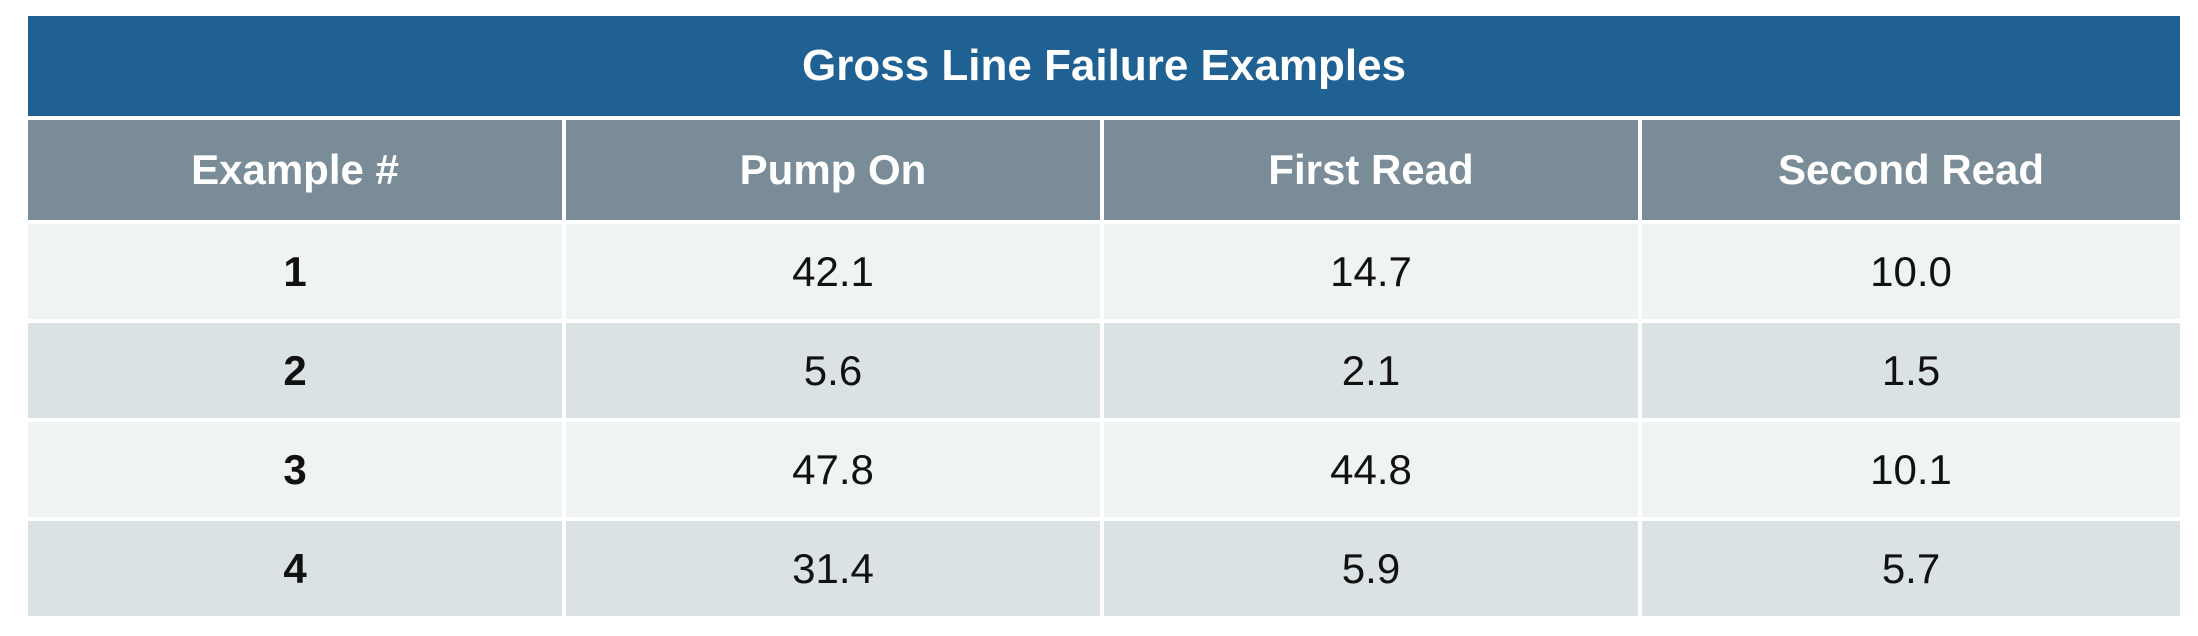  Describe the element at coordinates (835, 568) in the screenshot. I see `cell-pump-on: 31.4` at that location.